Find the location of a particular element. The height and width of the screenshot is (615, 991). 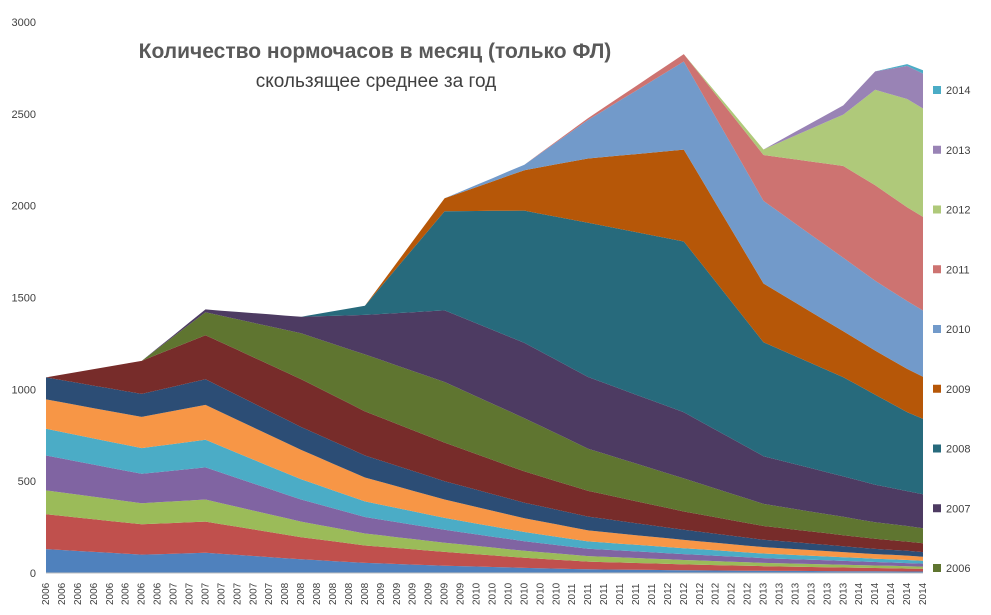

legend-swatch-2010 is located at coordinates (937, 329).